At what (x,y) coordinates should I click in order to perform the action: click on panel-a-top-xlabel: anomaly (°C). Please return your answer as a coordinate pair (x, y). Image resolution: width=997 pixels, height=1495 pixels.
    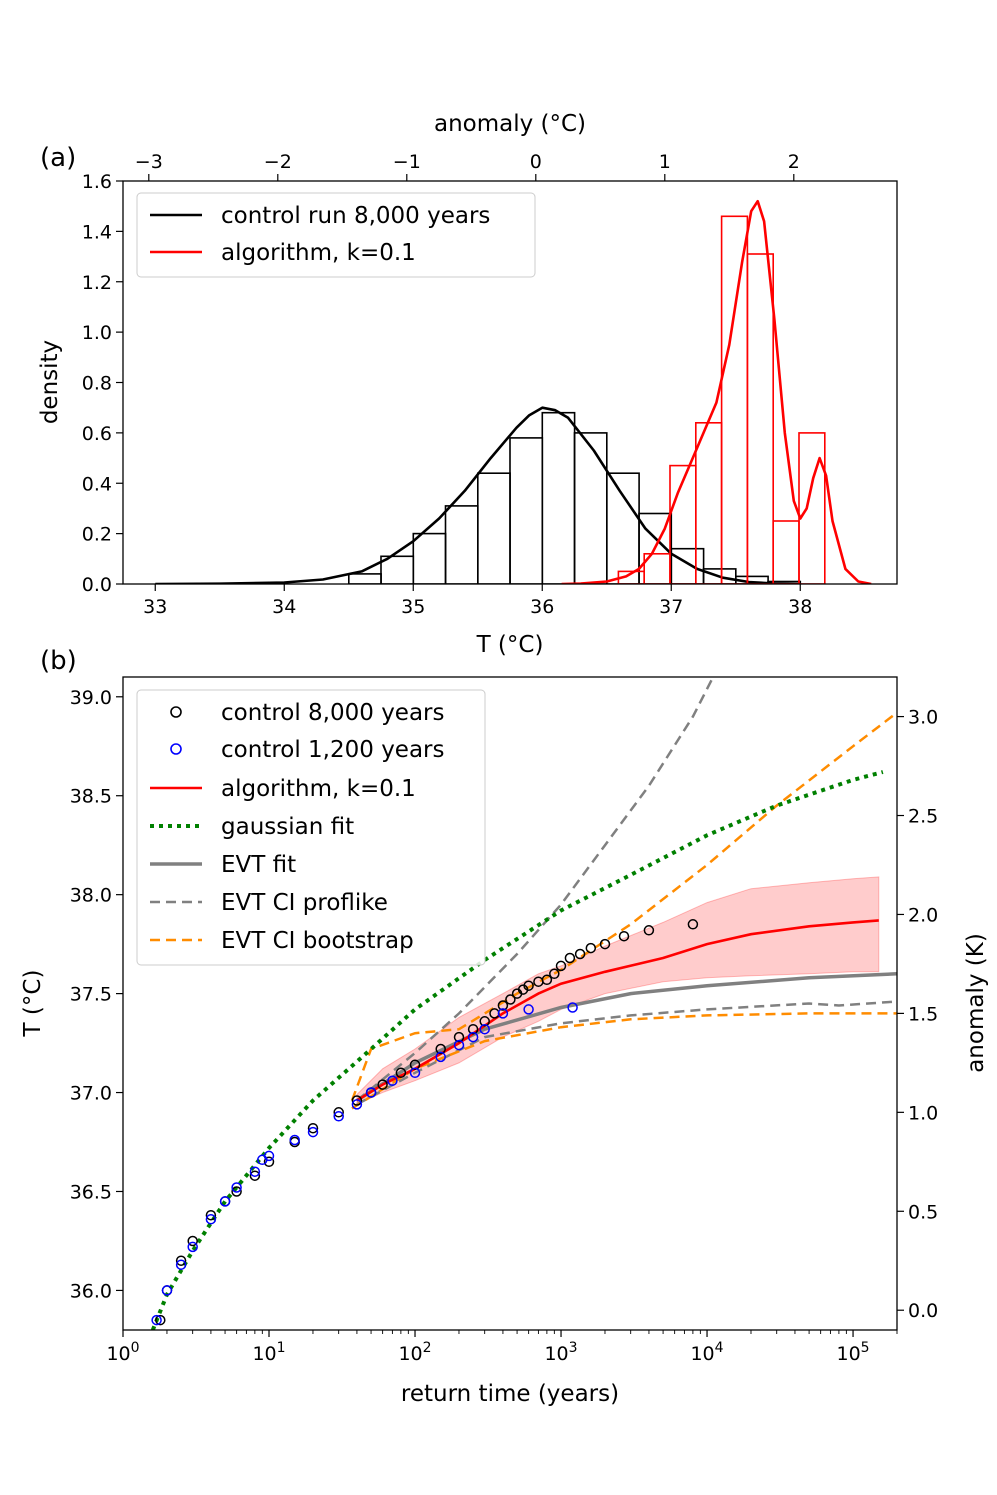
    Looking at the image, I should click on (510, 124).